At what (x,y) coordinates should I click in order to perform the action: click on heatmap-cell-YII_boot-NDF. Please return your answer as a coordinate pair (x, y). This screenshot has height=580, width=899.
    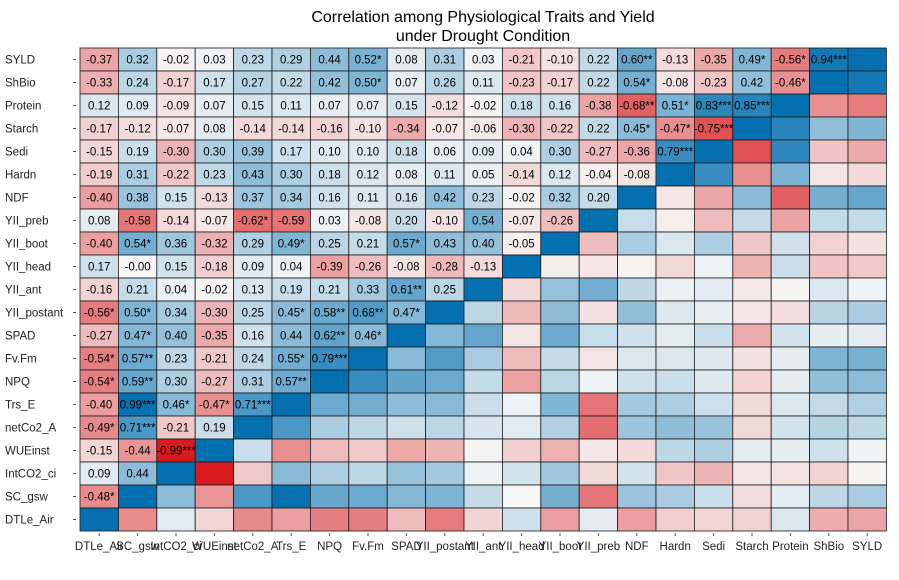
    Looking at the image, I should click on (637, 243).